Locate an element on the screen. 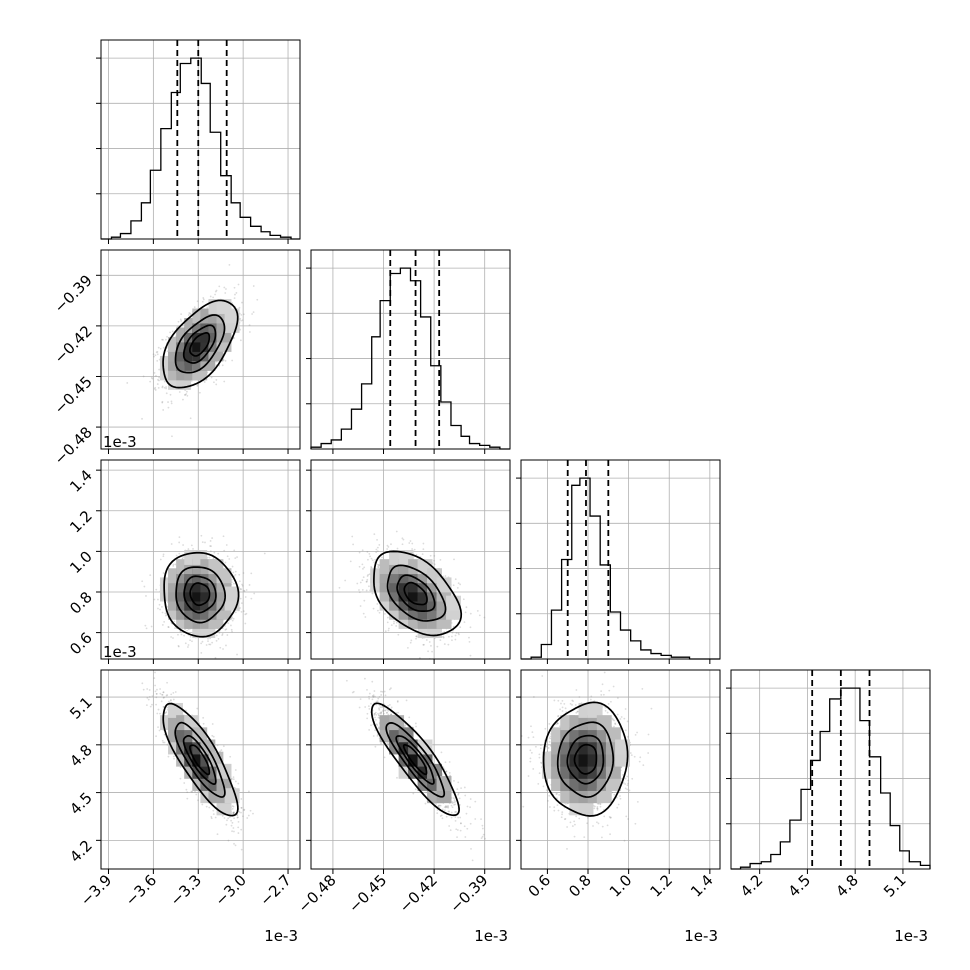  y-tick-label: 4.5 is located at coordinates (81, 804).